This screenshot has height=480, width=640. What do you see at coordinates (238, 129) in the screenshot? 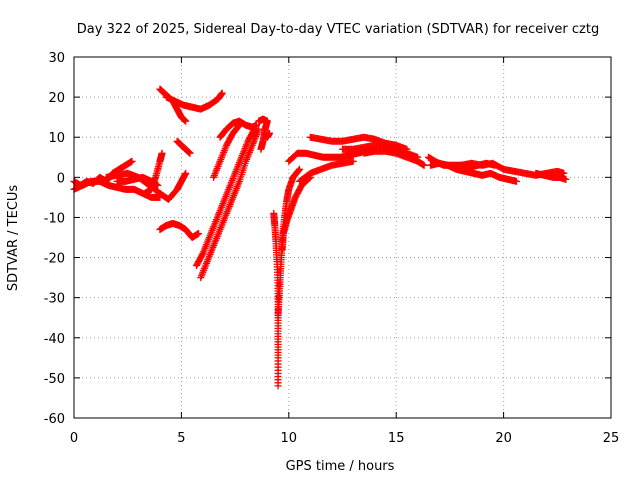
I see `series-arc-top-7h` at bounding box center [238, 129].